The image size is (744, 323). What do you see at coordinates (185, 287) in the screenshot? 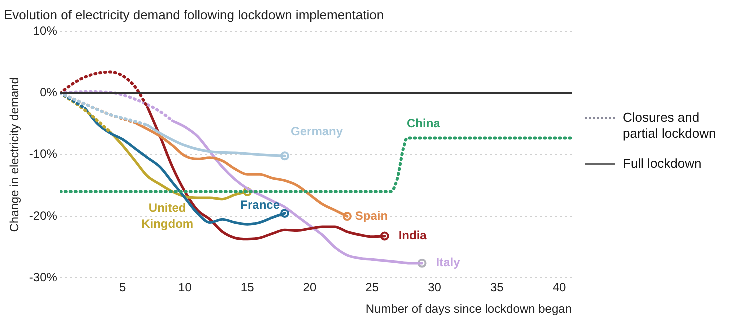
I see `x-tick-label: 10` at bounding box center [185, 287].